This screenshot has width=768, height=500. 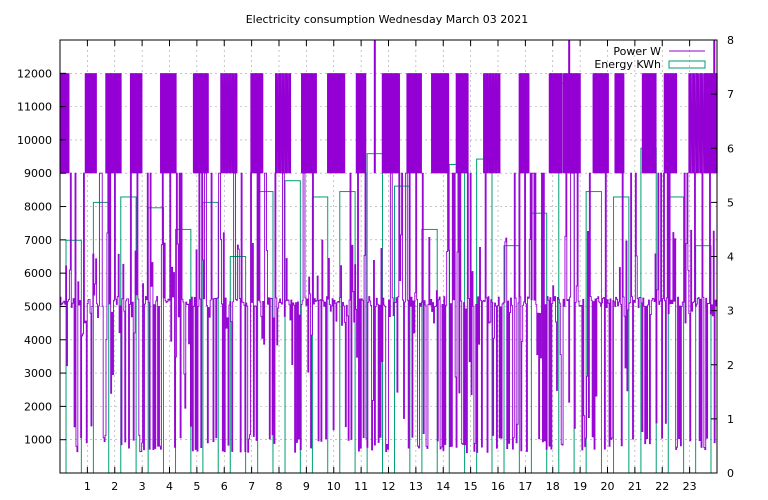 What do you see at coordinates (38, 173) in the screenshot?
I see `y-left-tick-label: 9000` at bounding box center [38, 173].